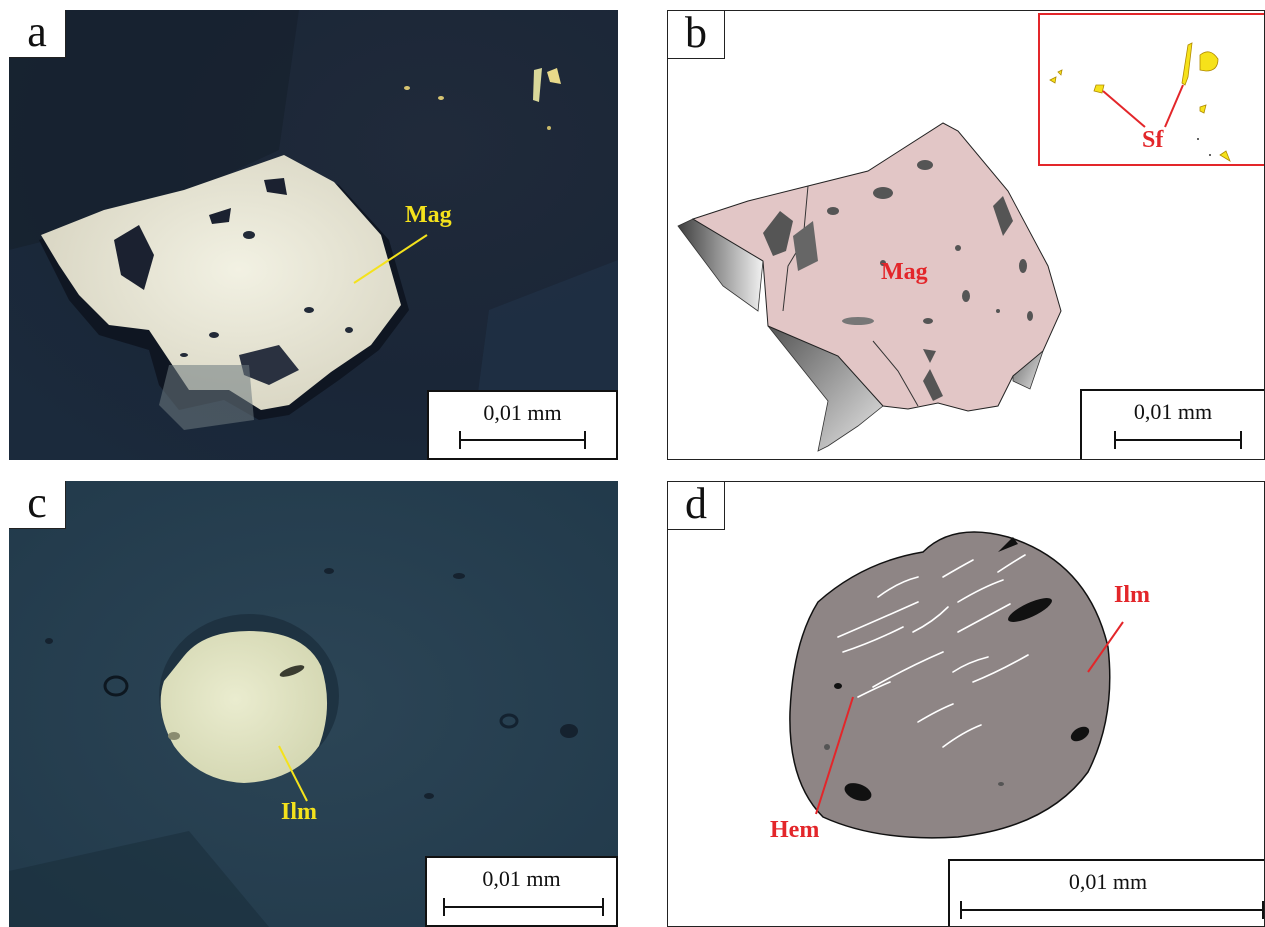 Image resolution: width=1265 pixels, height=927 pixels. I want to click on panel-letter-b: b, so click(696, 35).